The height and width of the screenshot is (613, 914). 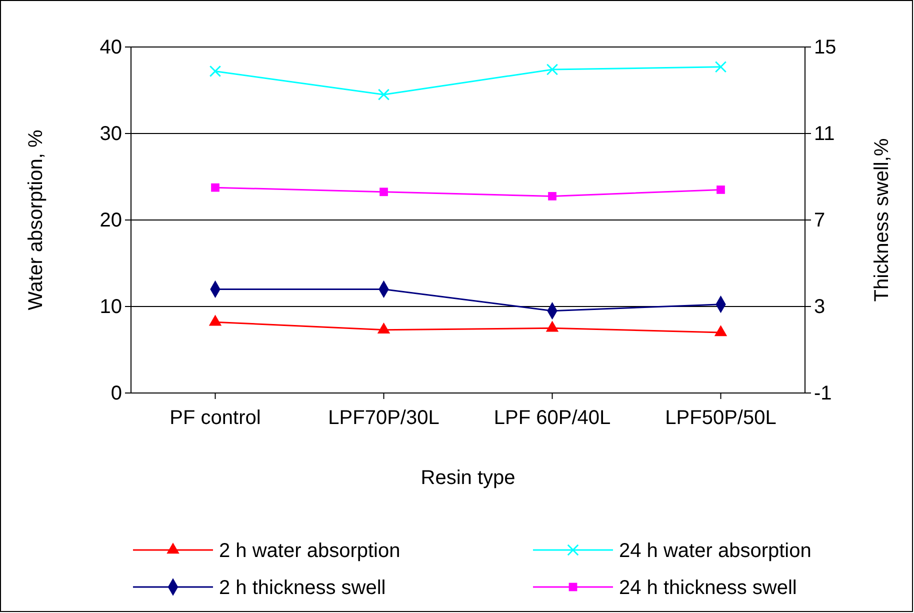 I want to click on y-tick-label: 10, so click(x=111, y=307).